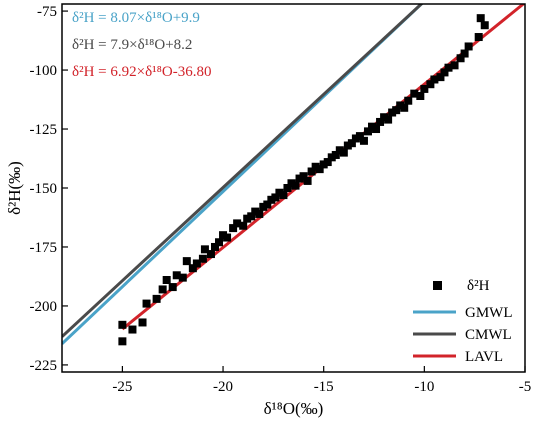 The image size is (533, 425). I want to click on legend-label-lavl: LAVL, so click(484, 357).